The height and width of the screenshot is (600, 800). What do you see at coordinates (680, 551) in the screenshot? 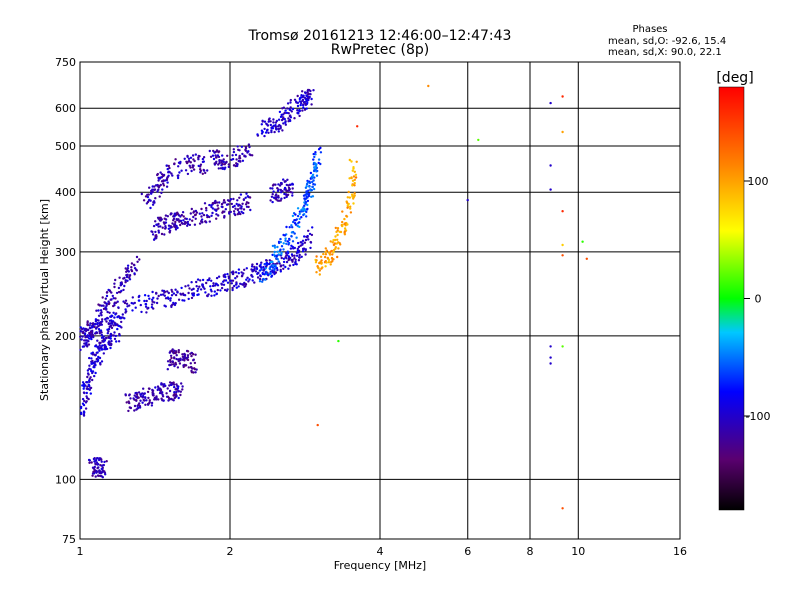
I see `x-tick-label: 16` at bounding box center [680, 551].